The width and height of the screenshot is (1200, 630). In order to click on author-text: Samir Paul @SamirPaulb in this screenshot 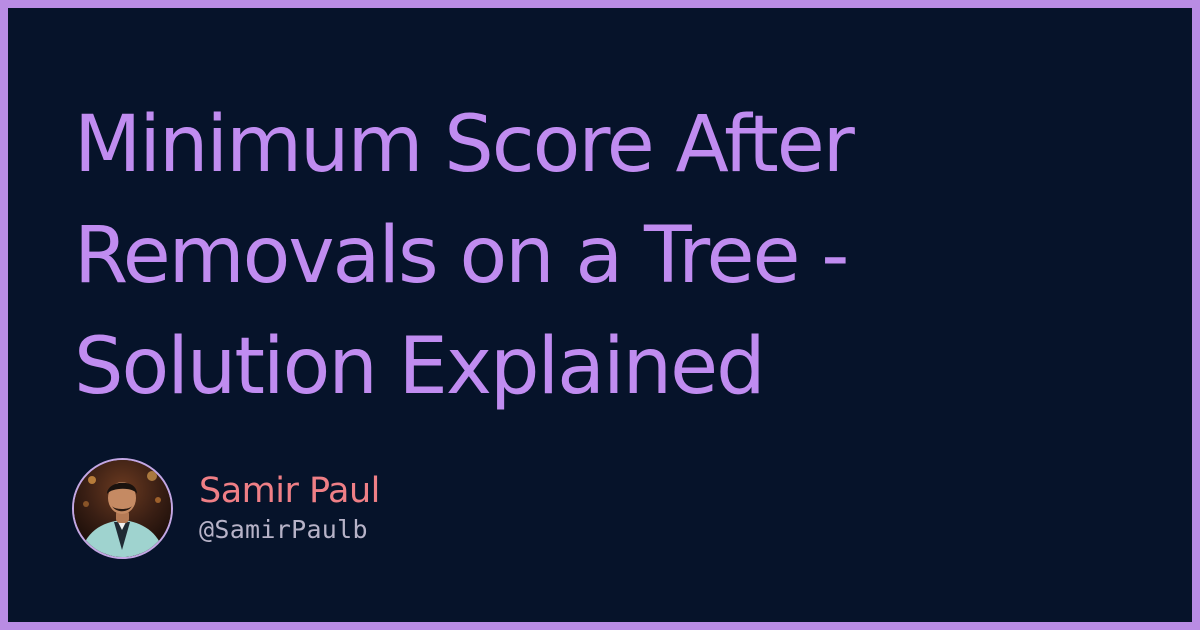, I will do `click(289, 508)`.